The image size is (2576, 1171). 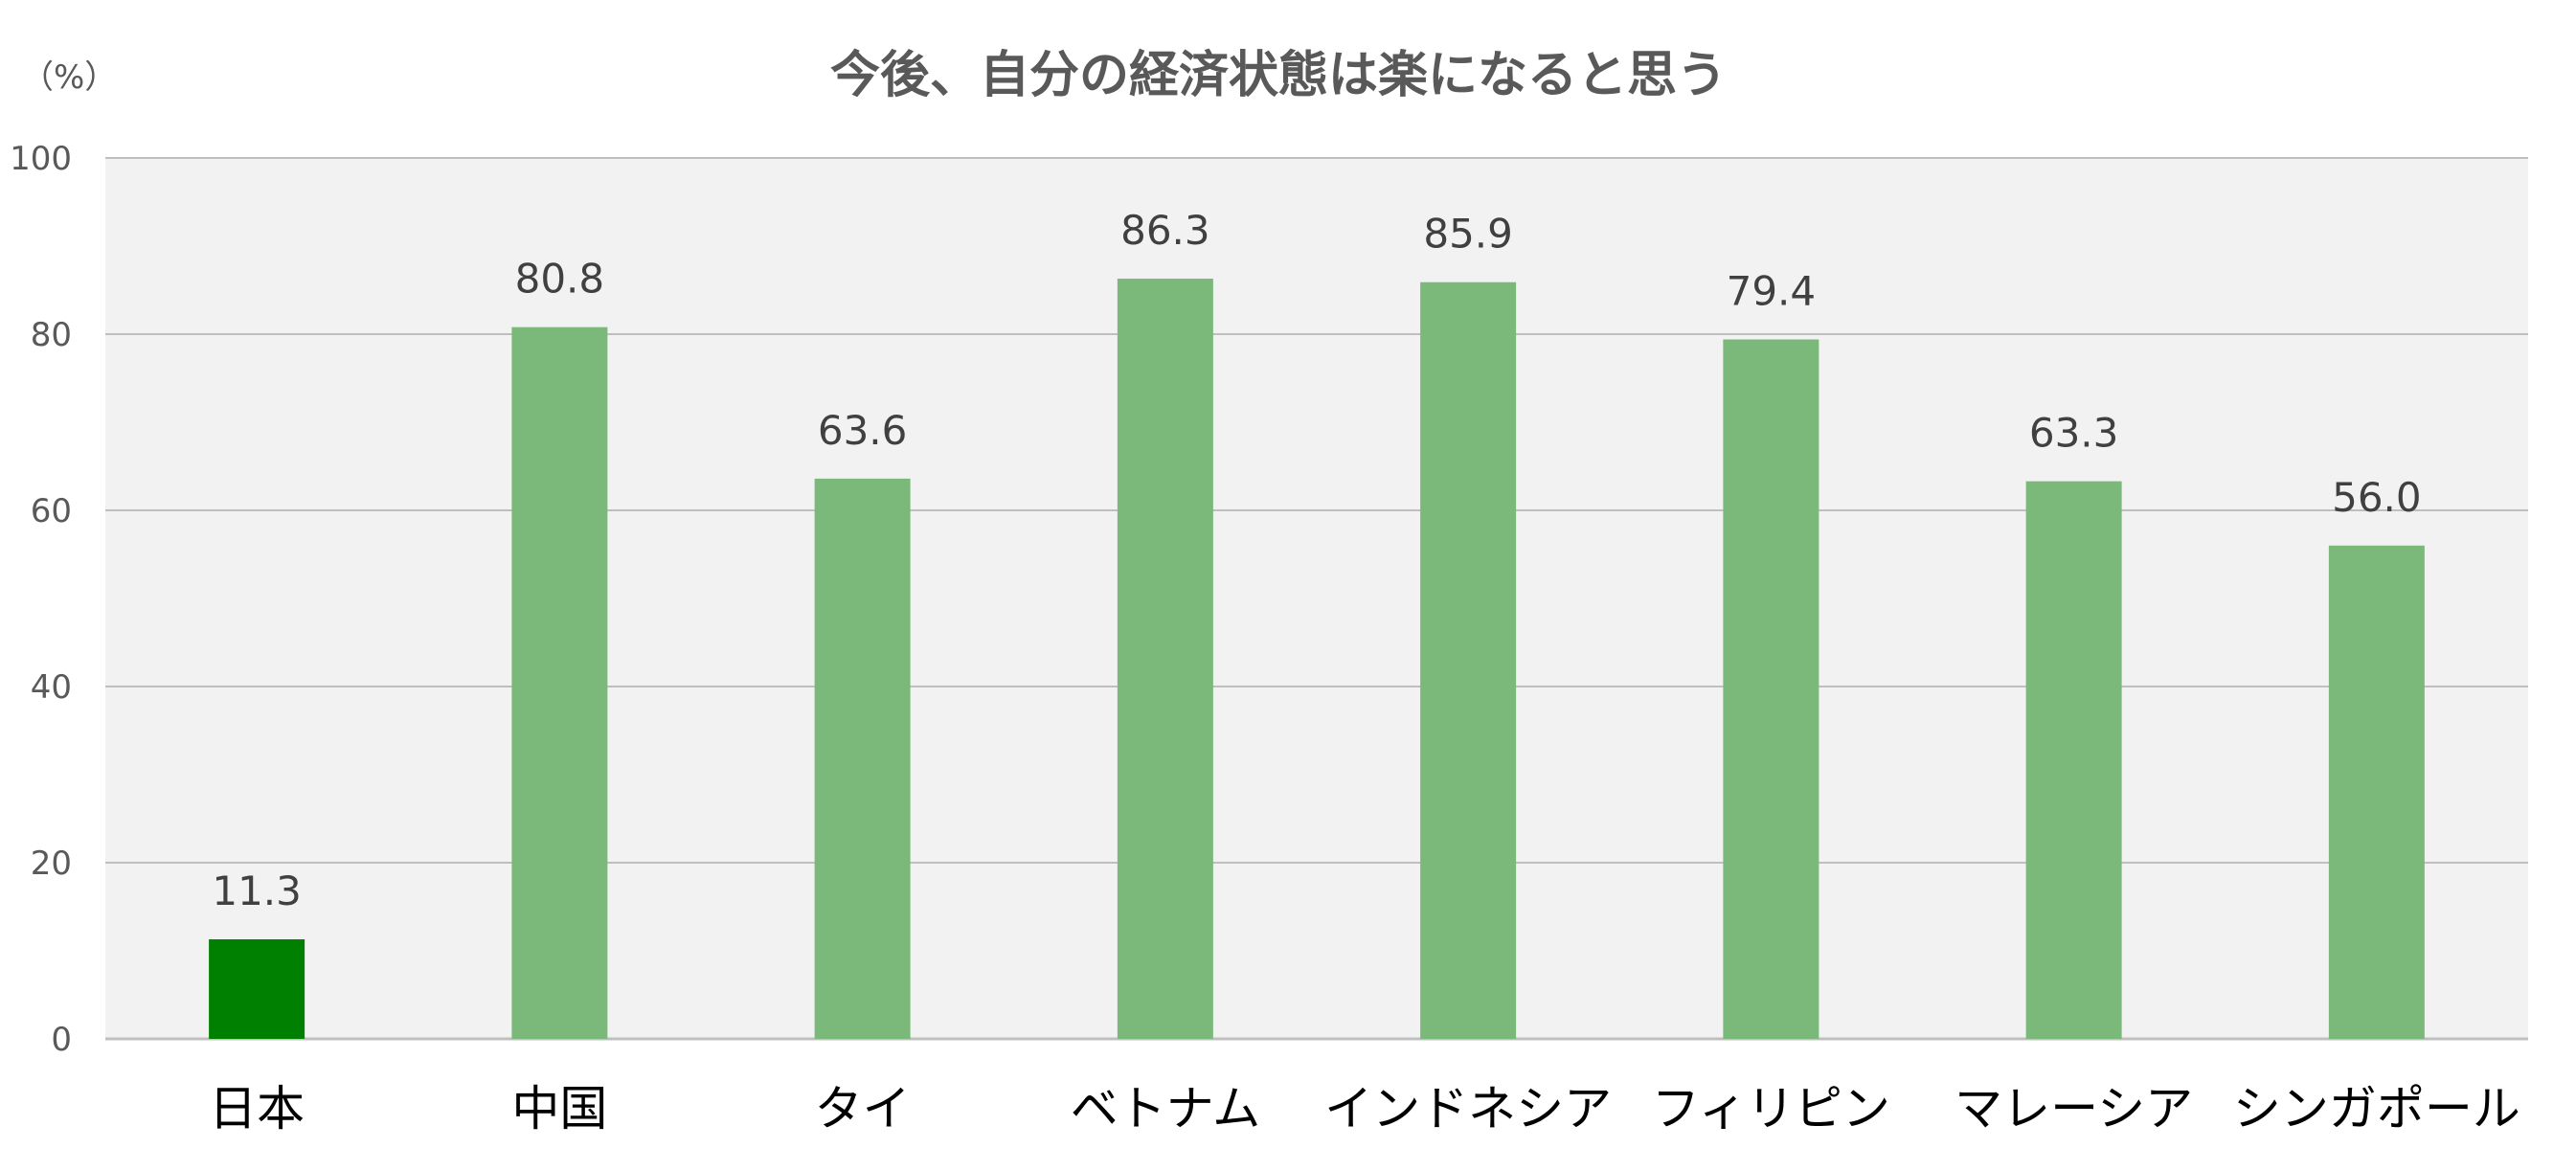 What do you see at coordinates (1468, 234) in the screenshot?
I see `bar-value-label: 85.9` at bounding box center [1468, 234].